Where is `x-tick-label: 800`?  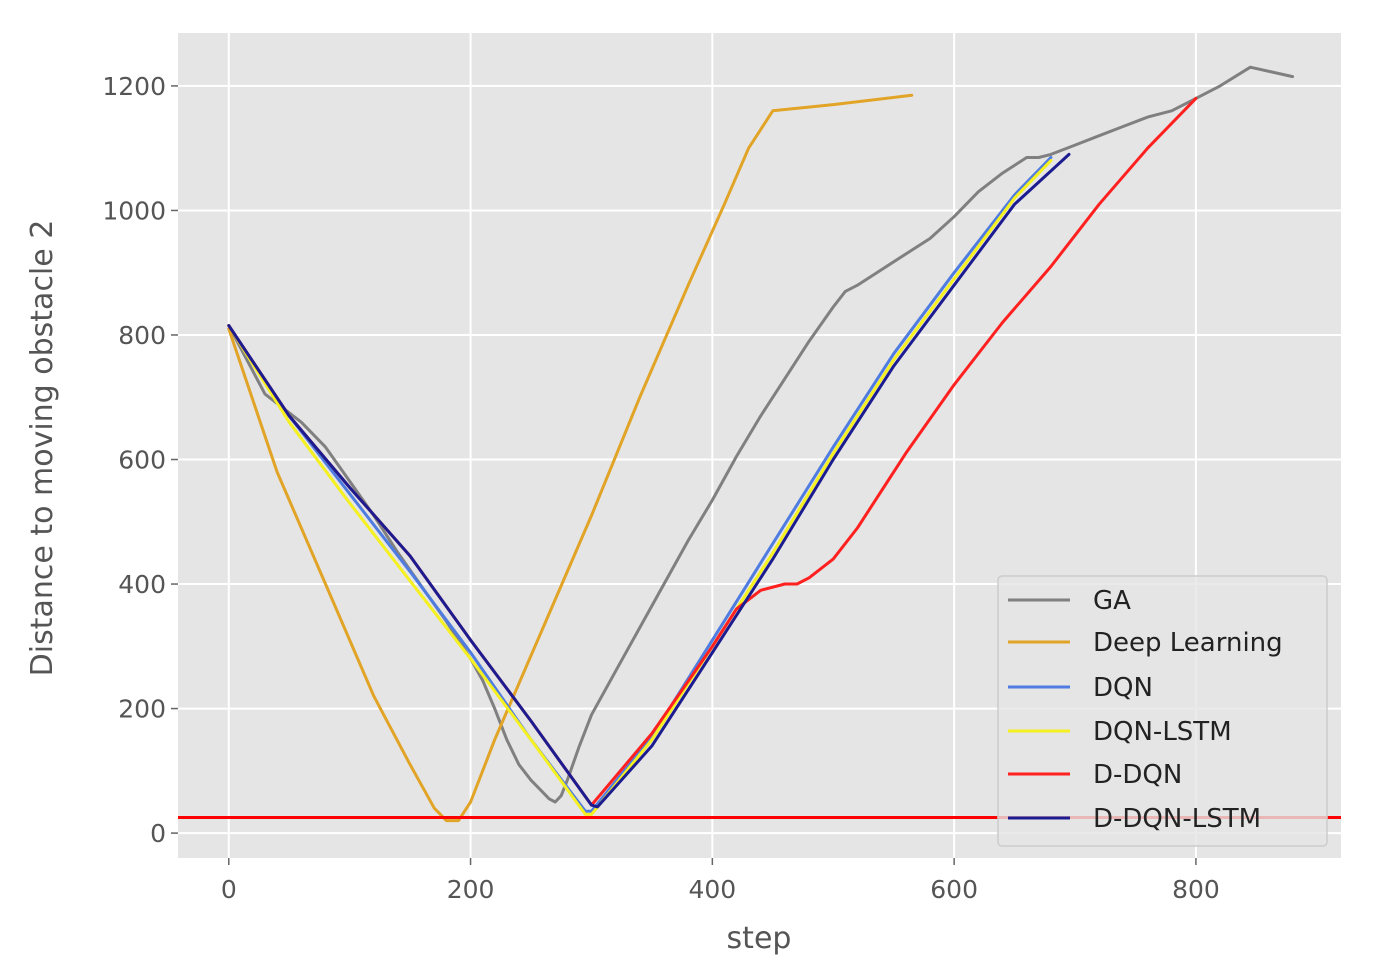
x-tick-label: 800 is located at coordinates (1196, 889).